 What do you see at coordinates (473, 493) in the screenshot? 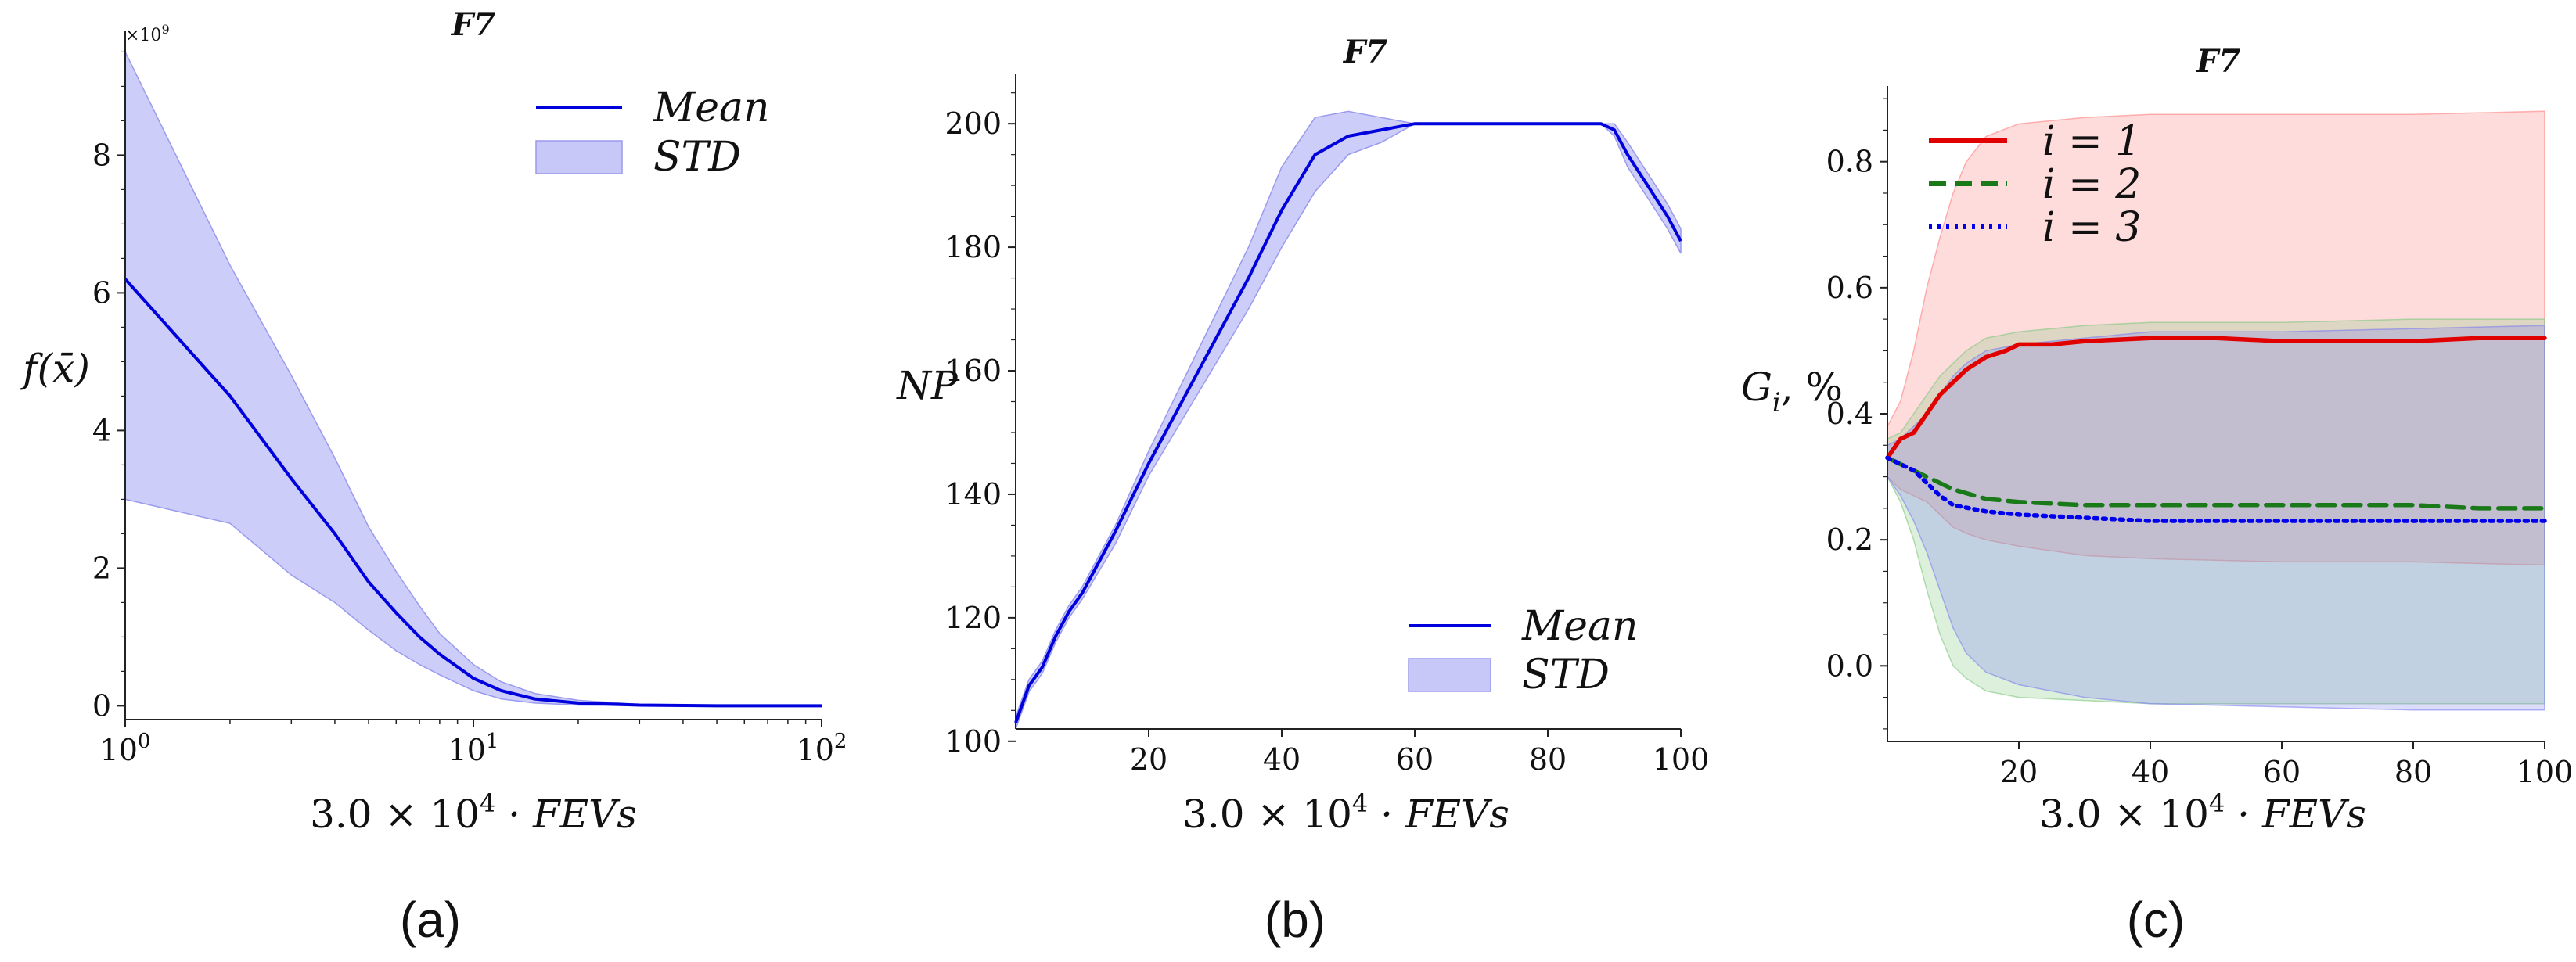
I see `mean-line` at bounding box center [473, 493].